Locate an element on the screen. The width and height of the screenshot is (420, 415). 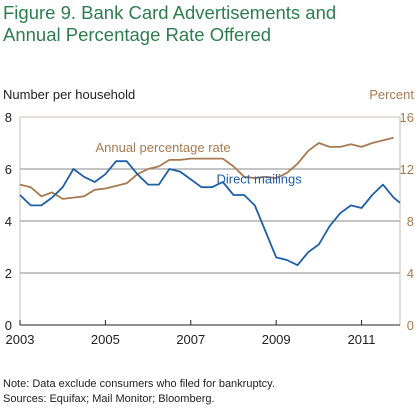
x-tick-label-2009: 2009 is located at coordinates (276, 339).